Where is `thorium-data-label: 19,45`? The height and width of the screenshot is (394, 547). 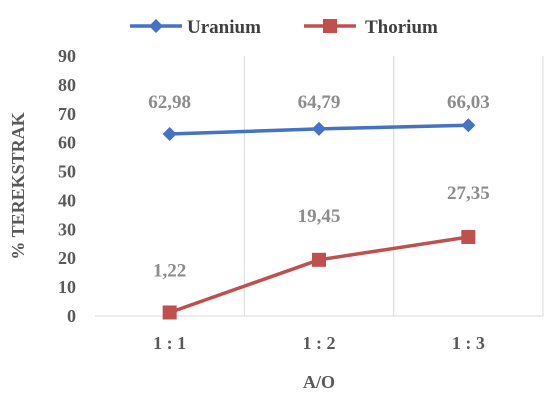 thorium-data-label: 19,45 is located at coordinates (319, 216).